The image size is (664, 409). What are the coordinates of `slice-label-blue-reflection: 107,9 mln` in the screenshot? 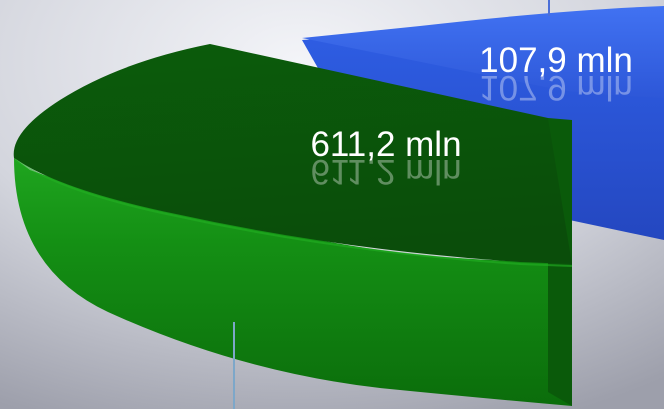 It's located at (556, 87).